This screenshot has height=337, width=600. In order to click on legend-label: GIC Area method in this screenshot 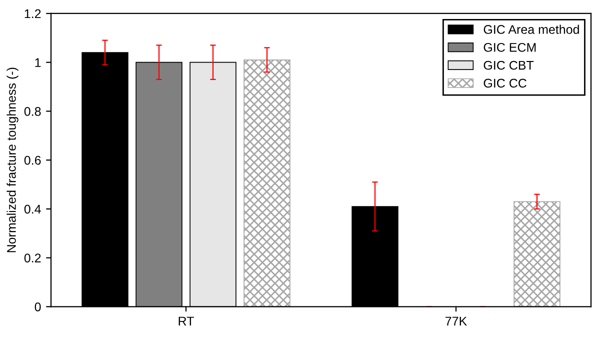, I will do `click(531, 29)`.